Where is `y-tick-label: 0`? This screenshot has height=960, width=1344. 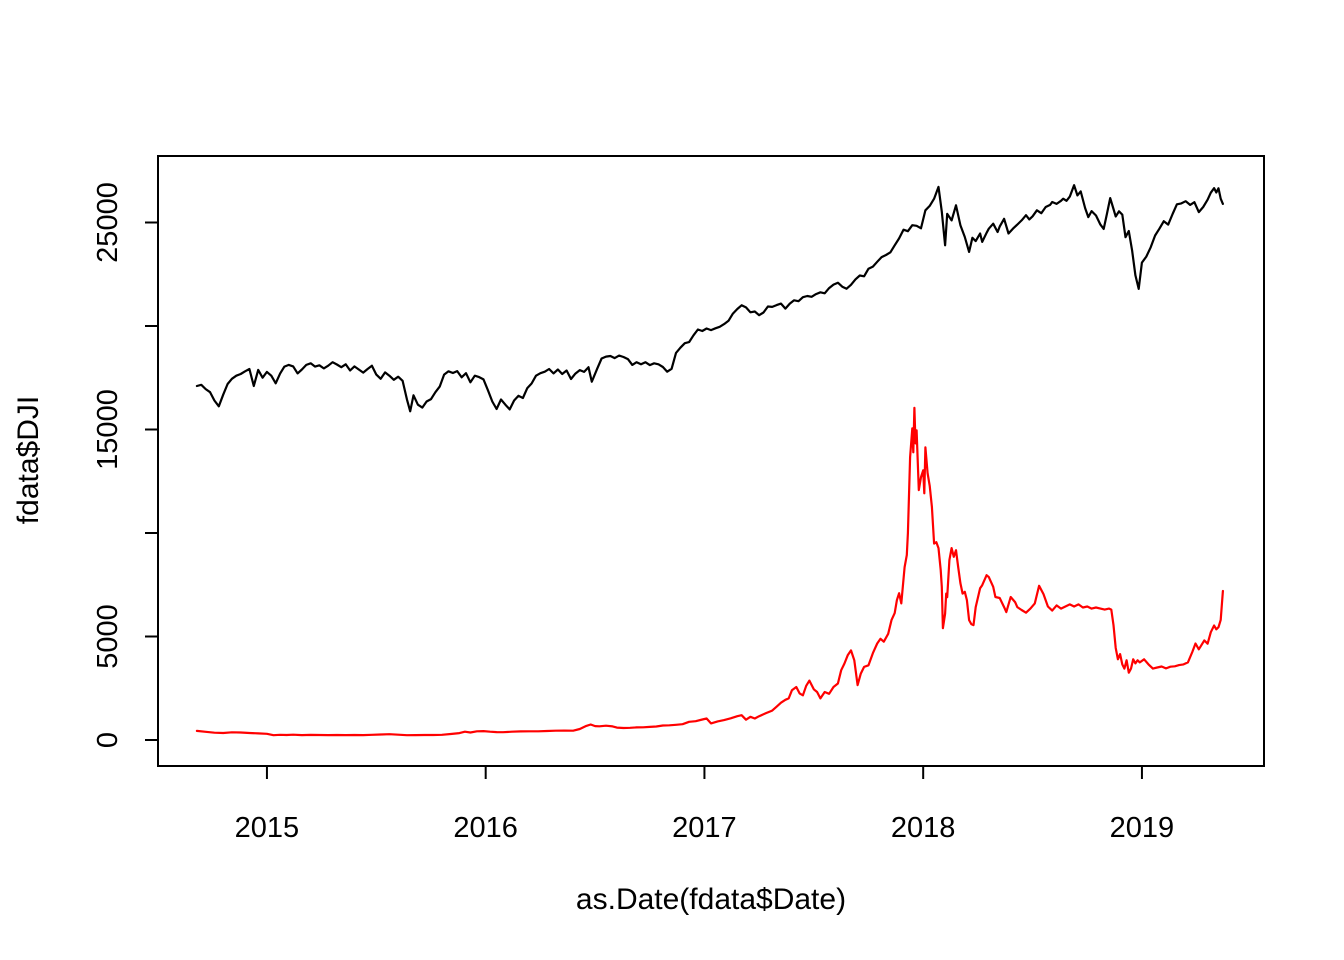
y-tick-label: 0 is located at coordinates (108, 740).